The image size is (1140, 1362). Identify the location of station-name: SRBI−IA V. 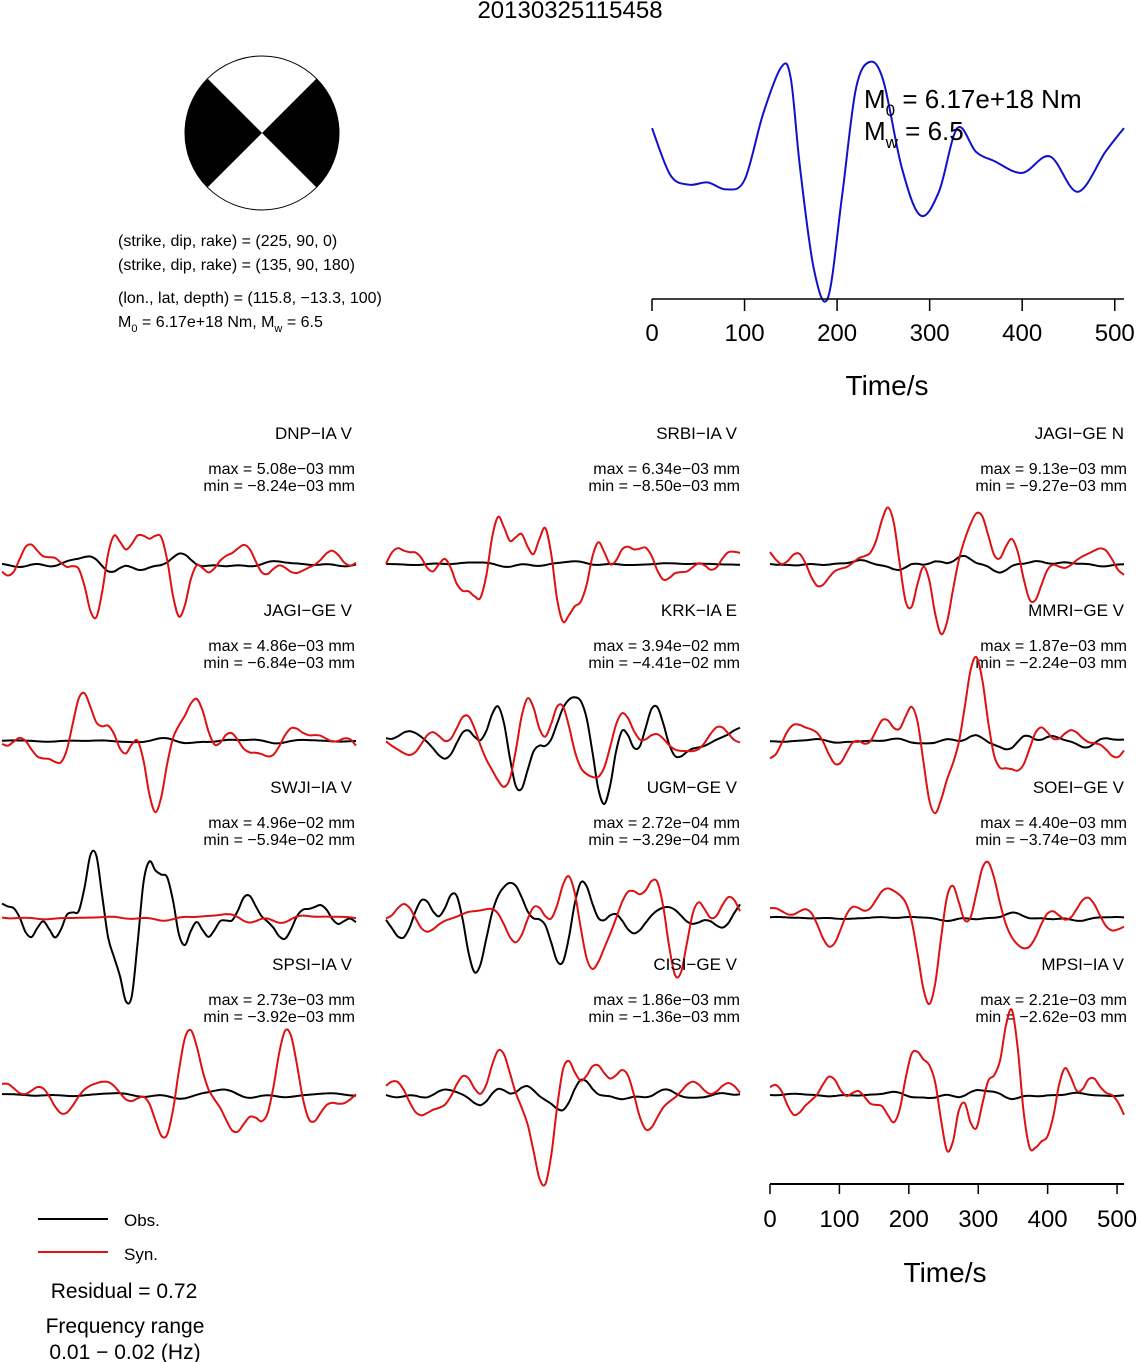
(696, 433).